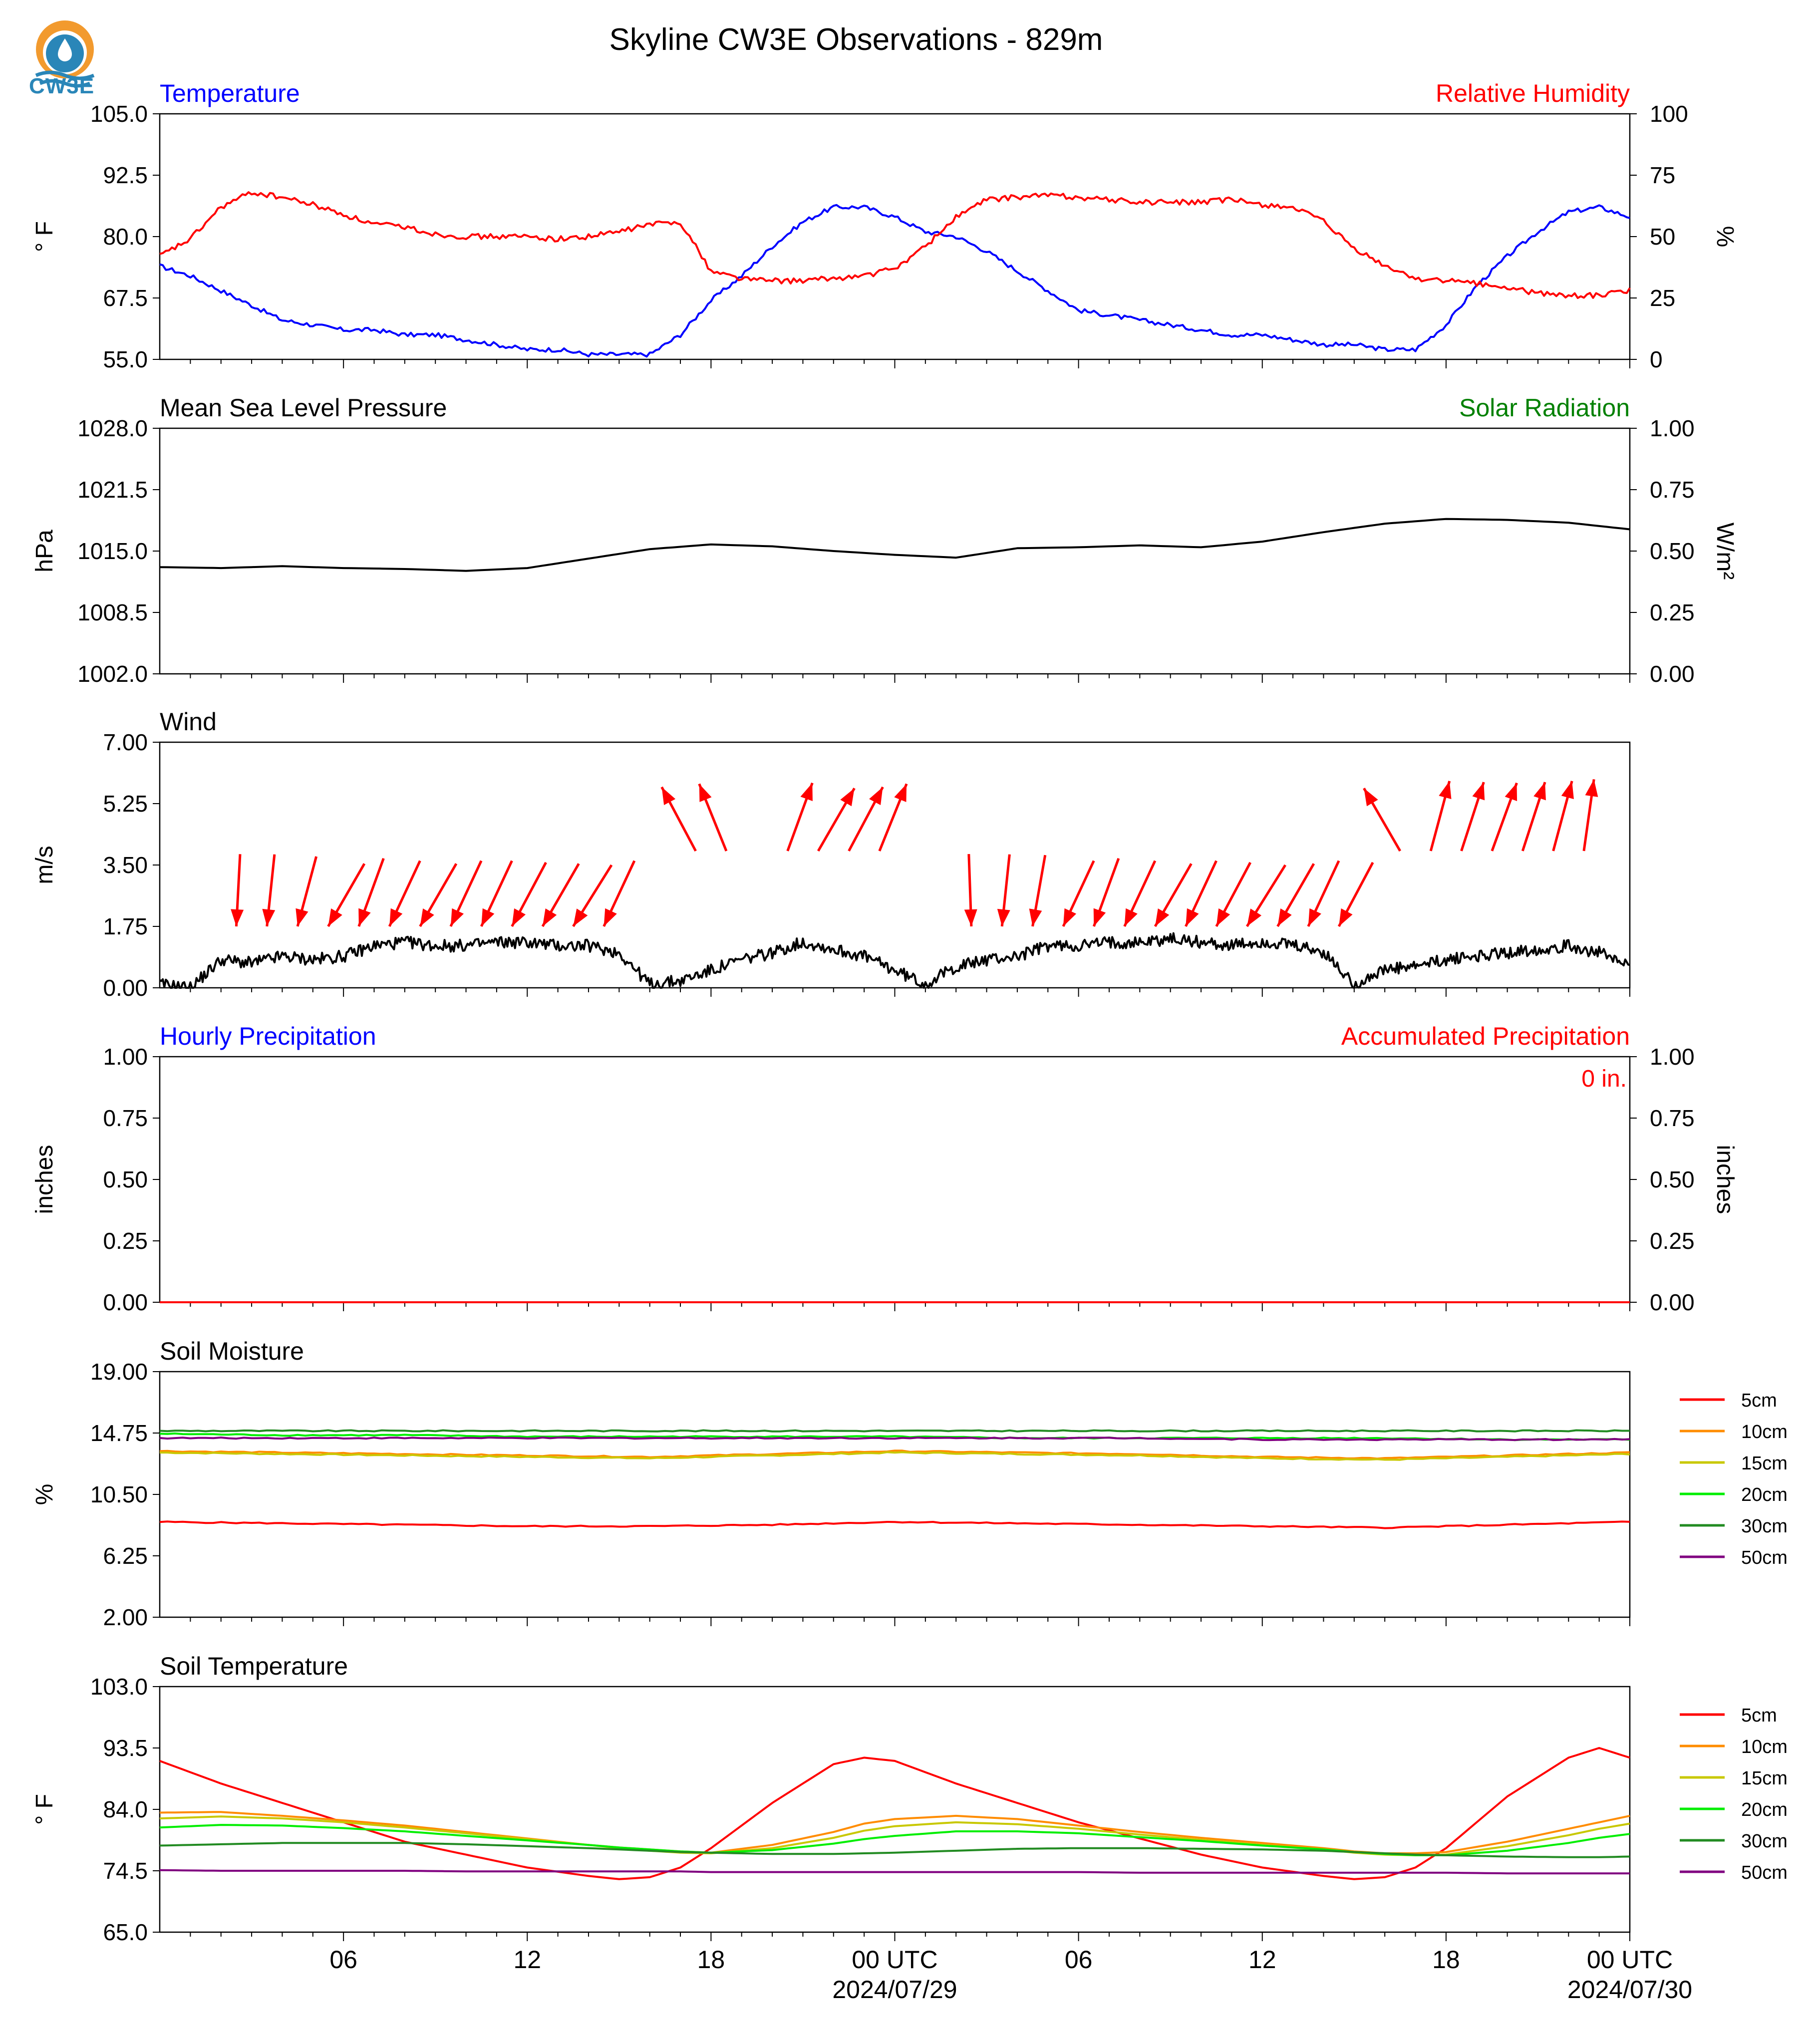 The image size is (1820, 2028). I want to click on y-tick-label-left: 74.5, so click(125, 1871).